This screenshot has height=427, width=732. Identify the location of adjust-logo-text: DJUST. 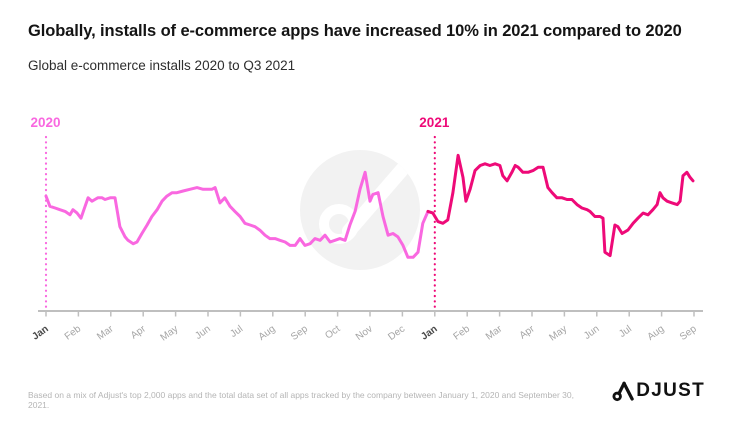
(670, 390).